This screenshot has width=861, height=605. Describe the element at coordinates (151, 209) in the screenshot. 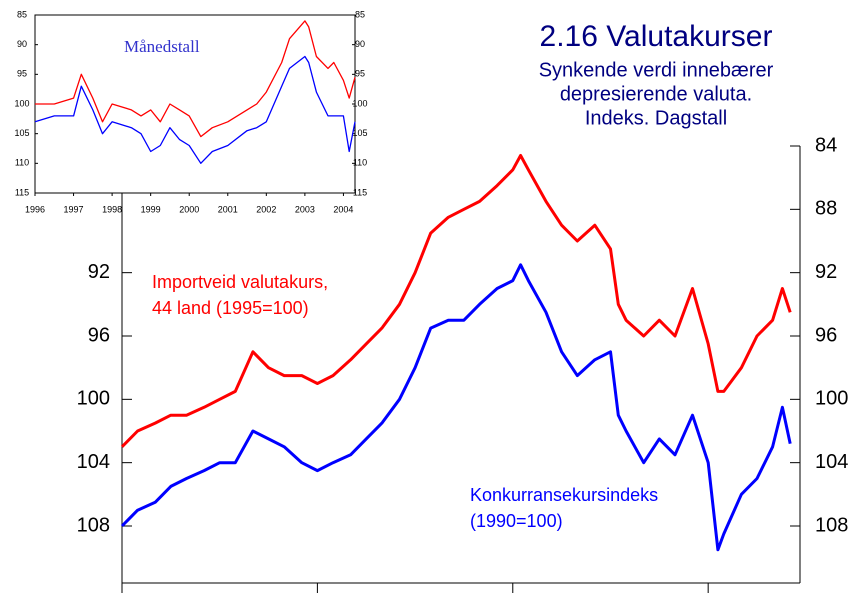

I see `x-tick-label: 1999` at that location.